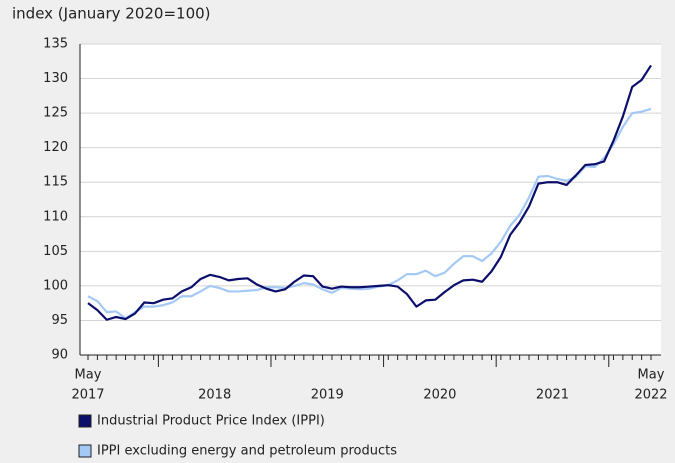  I want to click on x-tick-label: 2018, so click(214, 395).